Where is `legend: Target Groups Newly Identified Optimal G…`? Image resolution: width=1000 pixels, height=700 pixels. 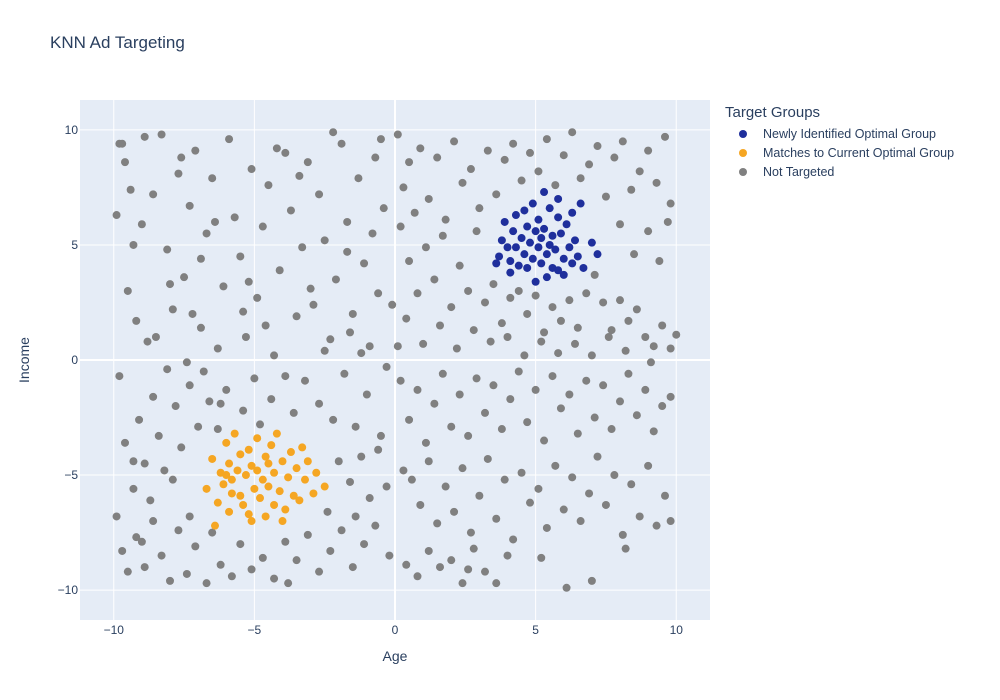
legend: Target Groups Newly Identified Optimal G… is located at coordinates (839, 142).